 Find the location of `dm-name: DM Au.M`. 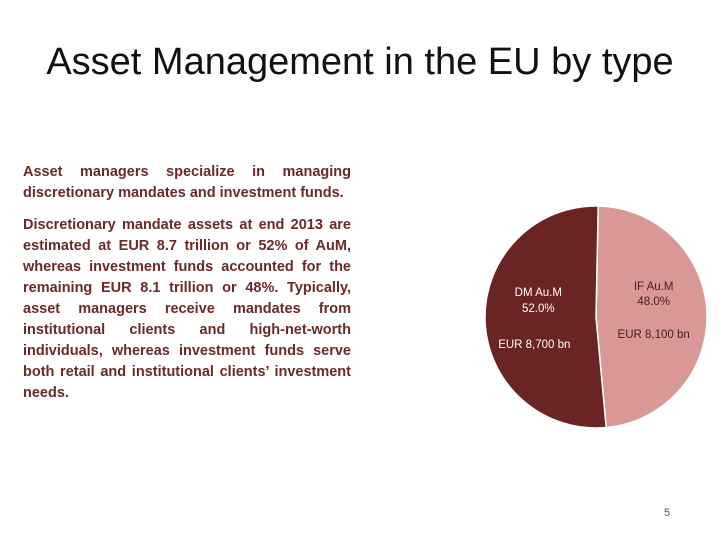

dm-name: DM Au.M is located at coordinates (538, 293).